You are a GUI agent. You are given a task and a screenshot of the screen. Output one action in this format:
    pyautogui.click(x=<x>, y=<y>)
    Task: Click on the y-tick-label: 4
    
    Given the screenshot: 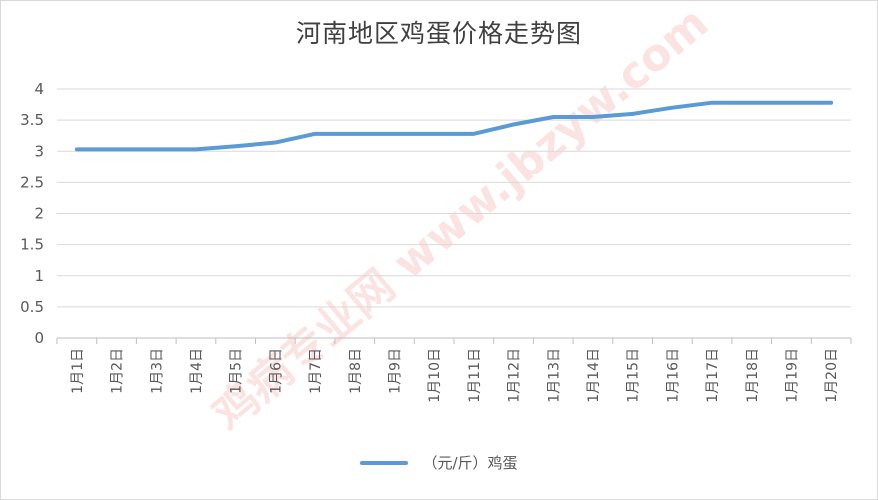 What is the action you would take?
    pyautogui.click(x=39, y=89)
    